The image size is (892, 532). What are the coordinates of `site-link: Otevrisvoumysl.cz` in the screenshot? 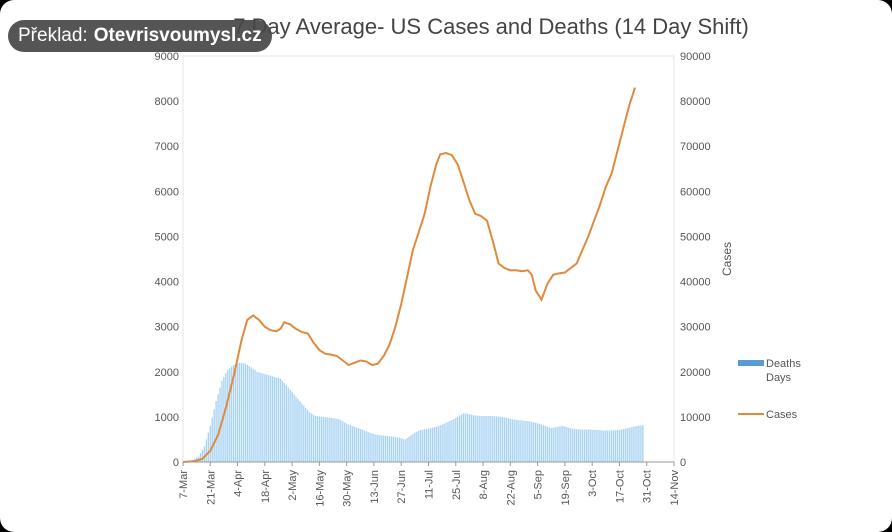 It's located at (177, 35).